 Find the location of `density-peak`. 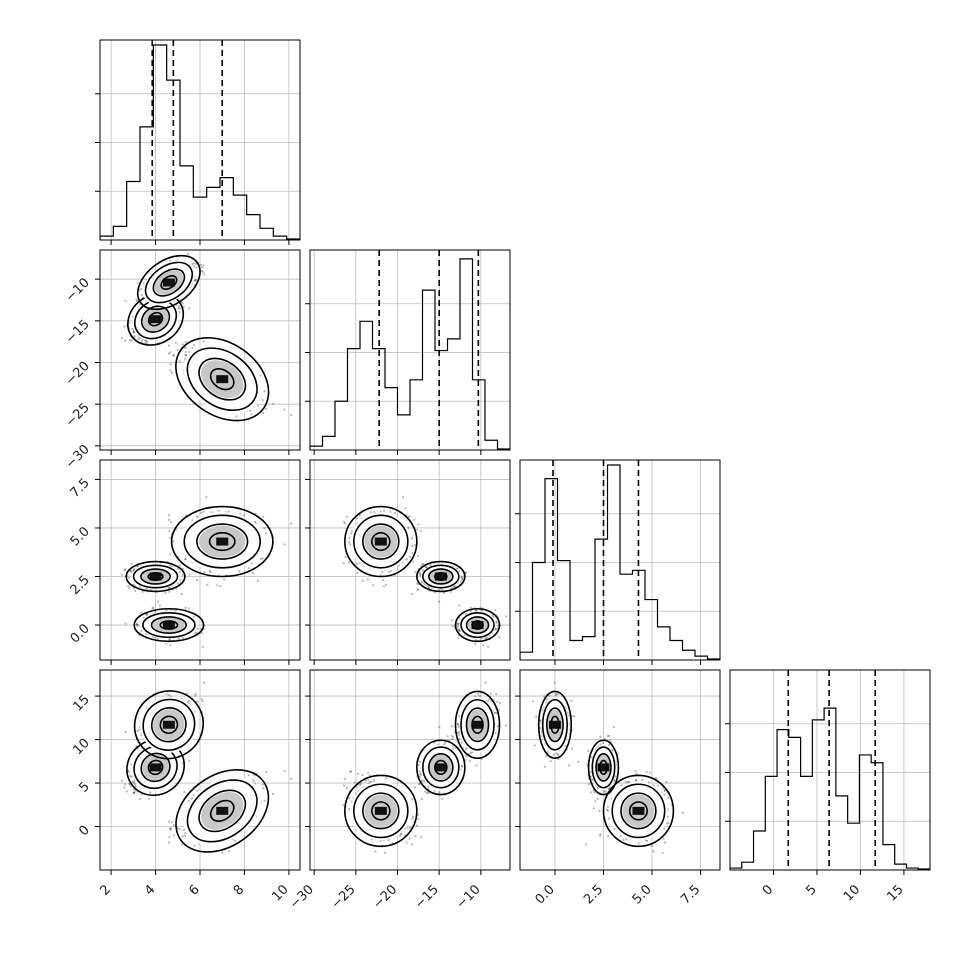

density-peak is located at coordinates (222, 810).